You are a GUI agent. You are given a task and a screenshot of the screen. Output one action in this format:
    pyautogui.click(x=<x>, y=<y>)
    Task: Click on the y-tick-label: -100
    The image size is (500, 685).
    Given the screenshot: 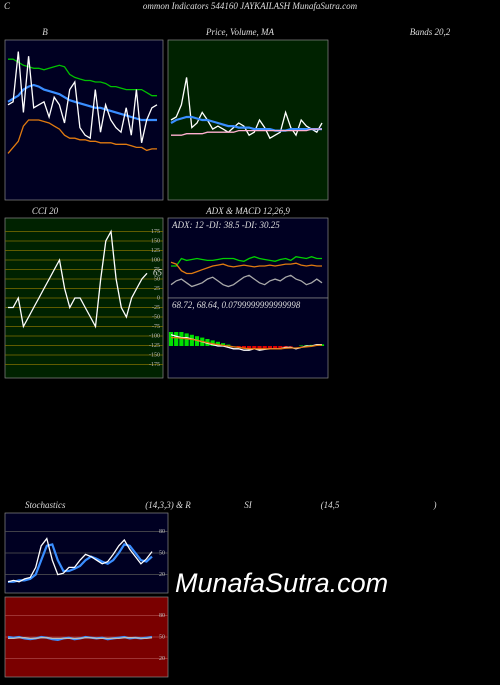 What is the action you would take?
    pyautogui.click(x=154, y=336)
    